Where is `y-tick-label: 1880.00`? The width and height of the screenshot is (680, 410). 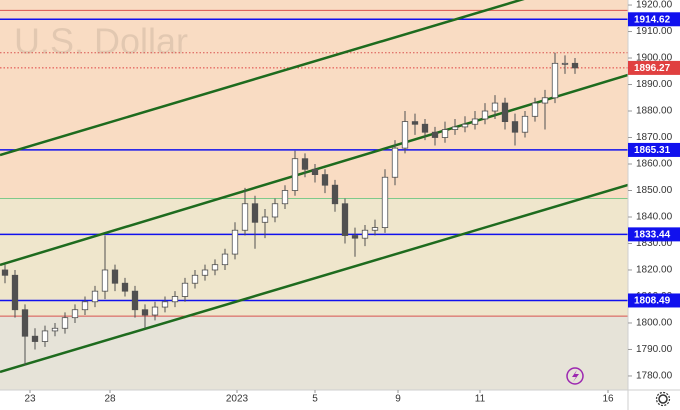 y-tick-label: 1880.00 is located at coordinates (654, 111).